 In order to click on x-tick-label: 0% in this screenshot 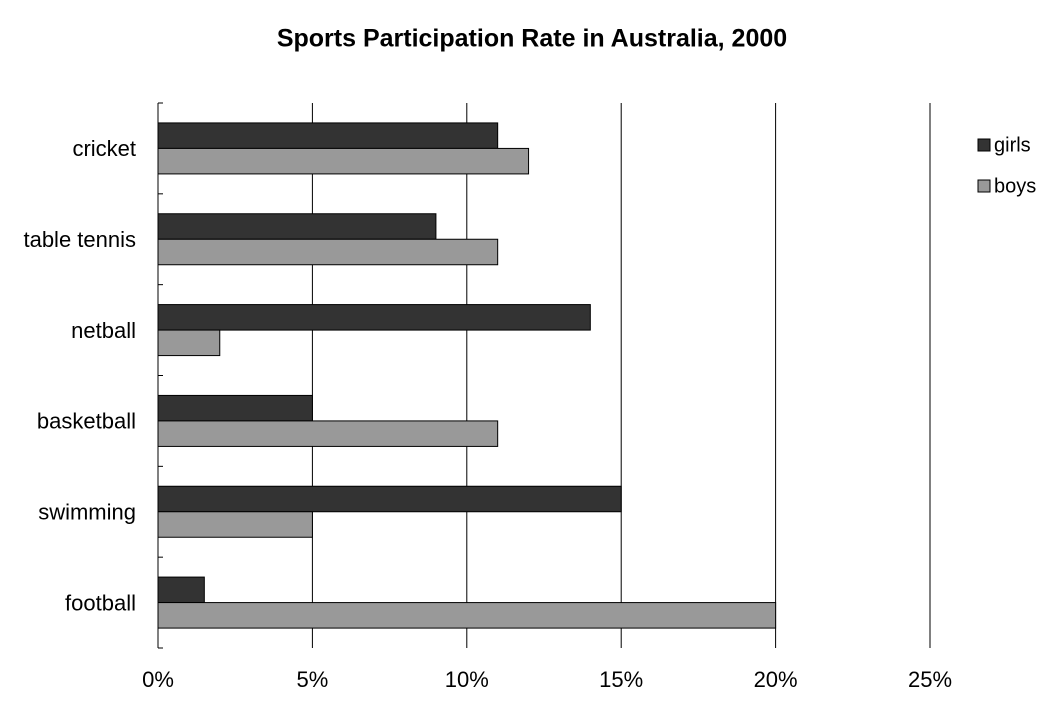, I will do `click(158, 679)`.